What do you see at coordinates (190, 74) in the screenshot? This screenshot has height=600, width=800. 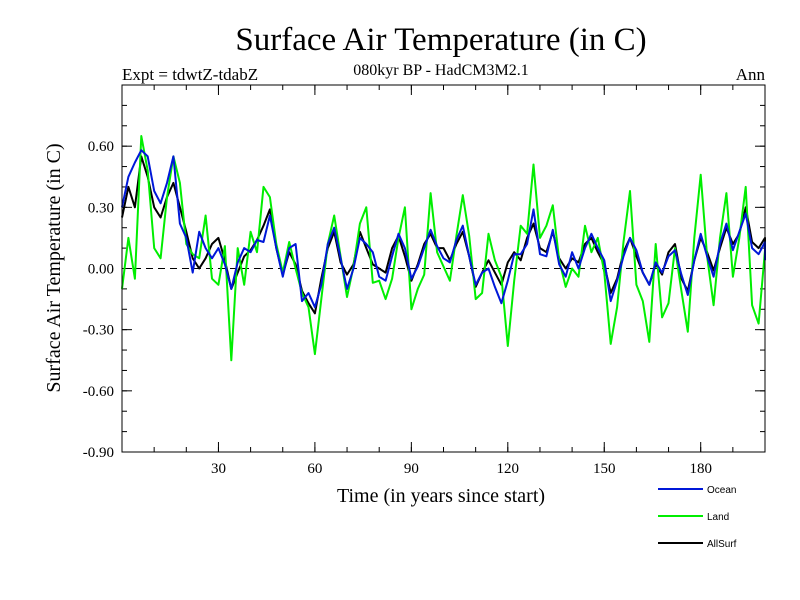 I see `experiment-label: Expt = tdwtZ-tdabZ` at bounding box center [190, 74].